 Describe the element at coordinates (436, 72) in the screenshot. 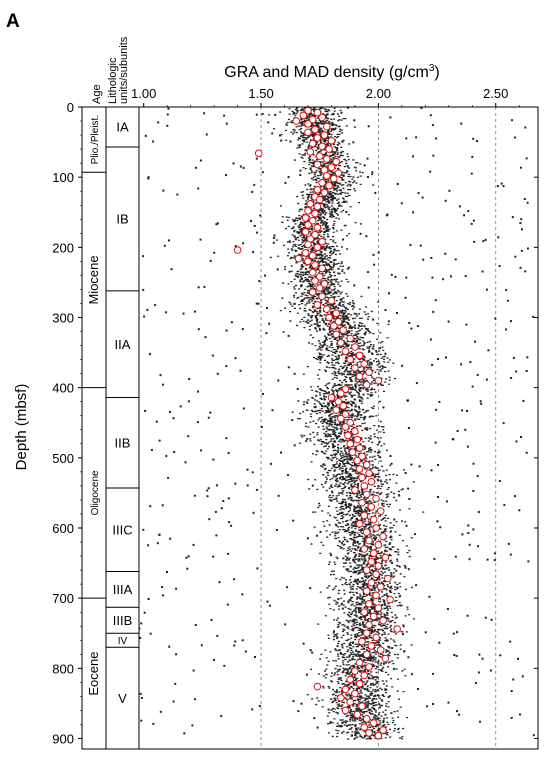

I see `chart-title-end: )` at that location.